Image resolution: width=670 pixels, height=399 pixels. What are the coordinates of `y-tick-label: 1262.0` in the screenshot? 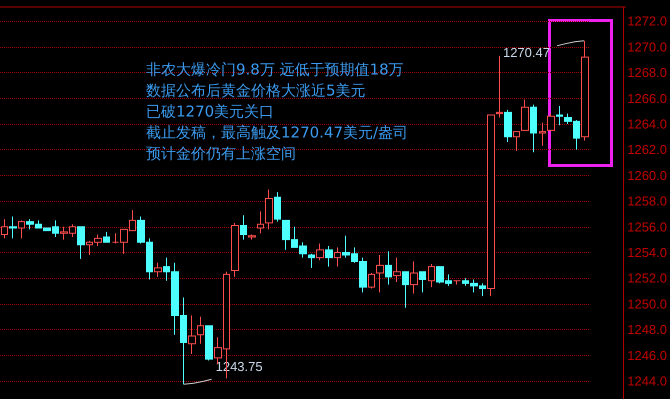 It's located at (647, 150).